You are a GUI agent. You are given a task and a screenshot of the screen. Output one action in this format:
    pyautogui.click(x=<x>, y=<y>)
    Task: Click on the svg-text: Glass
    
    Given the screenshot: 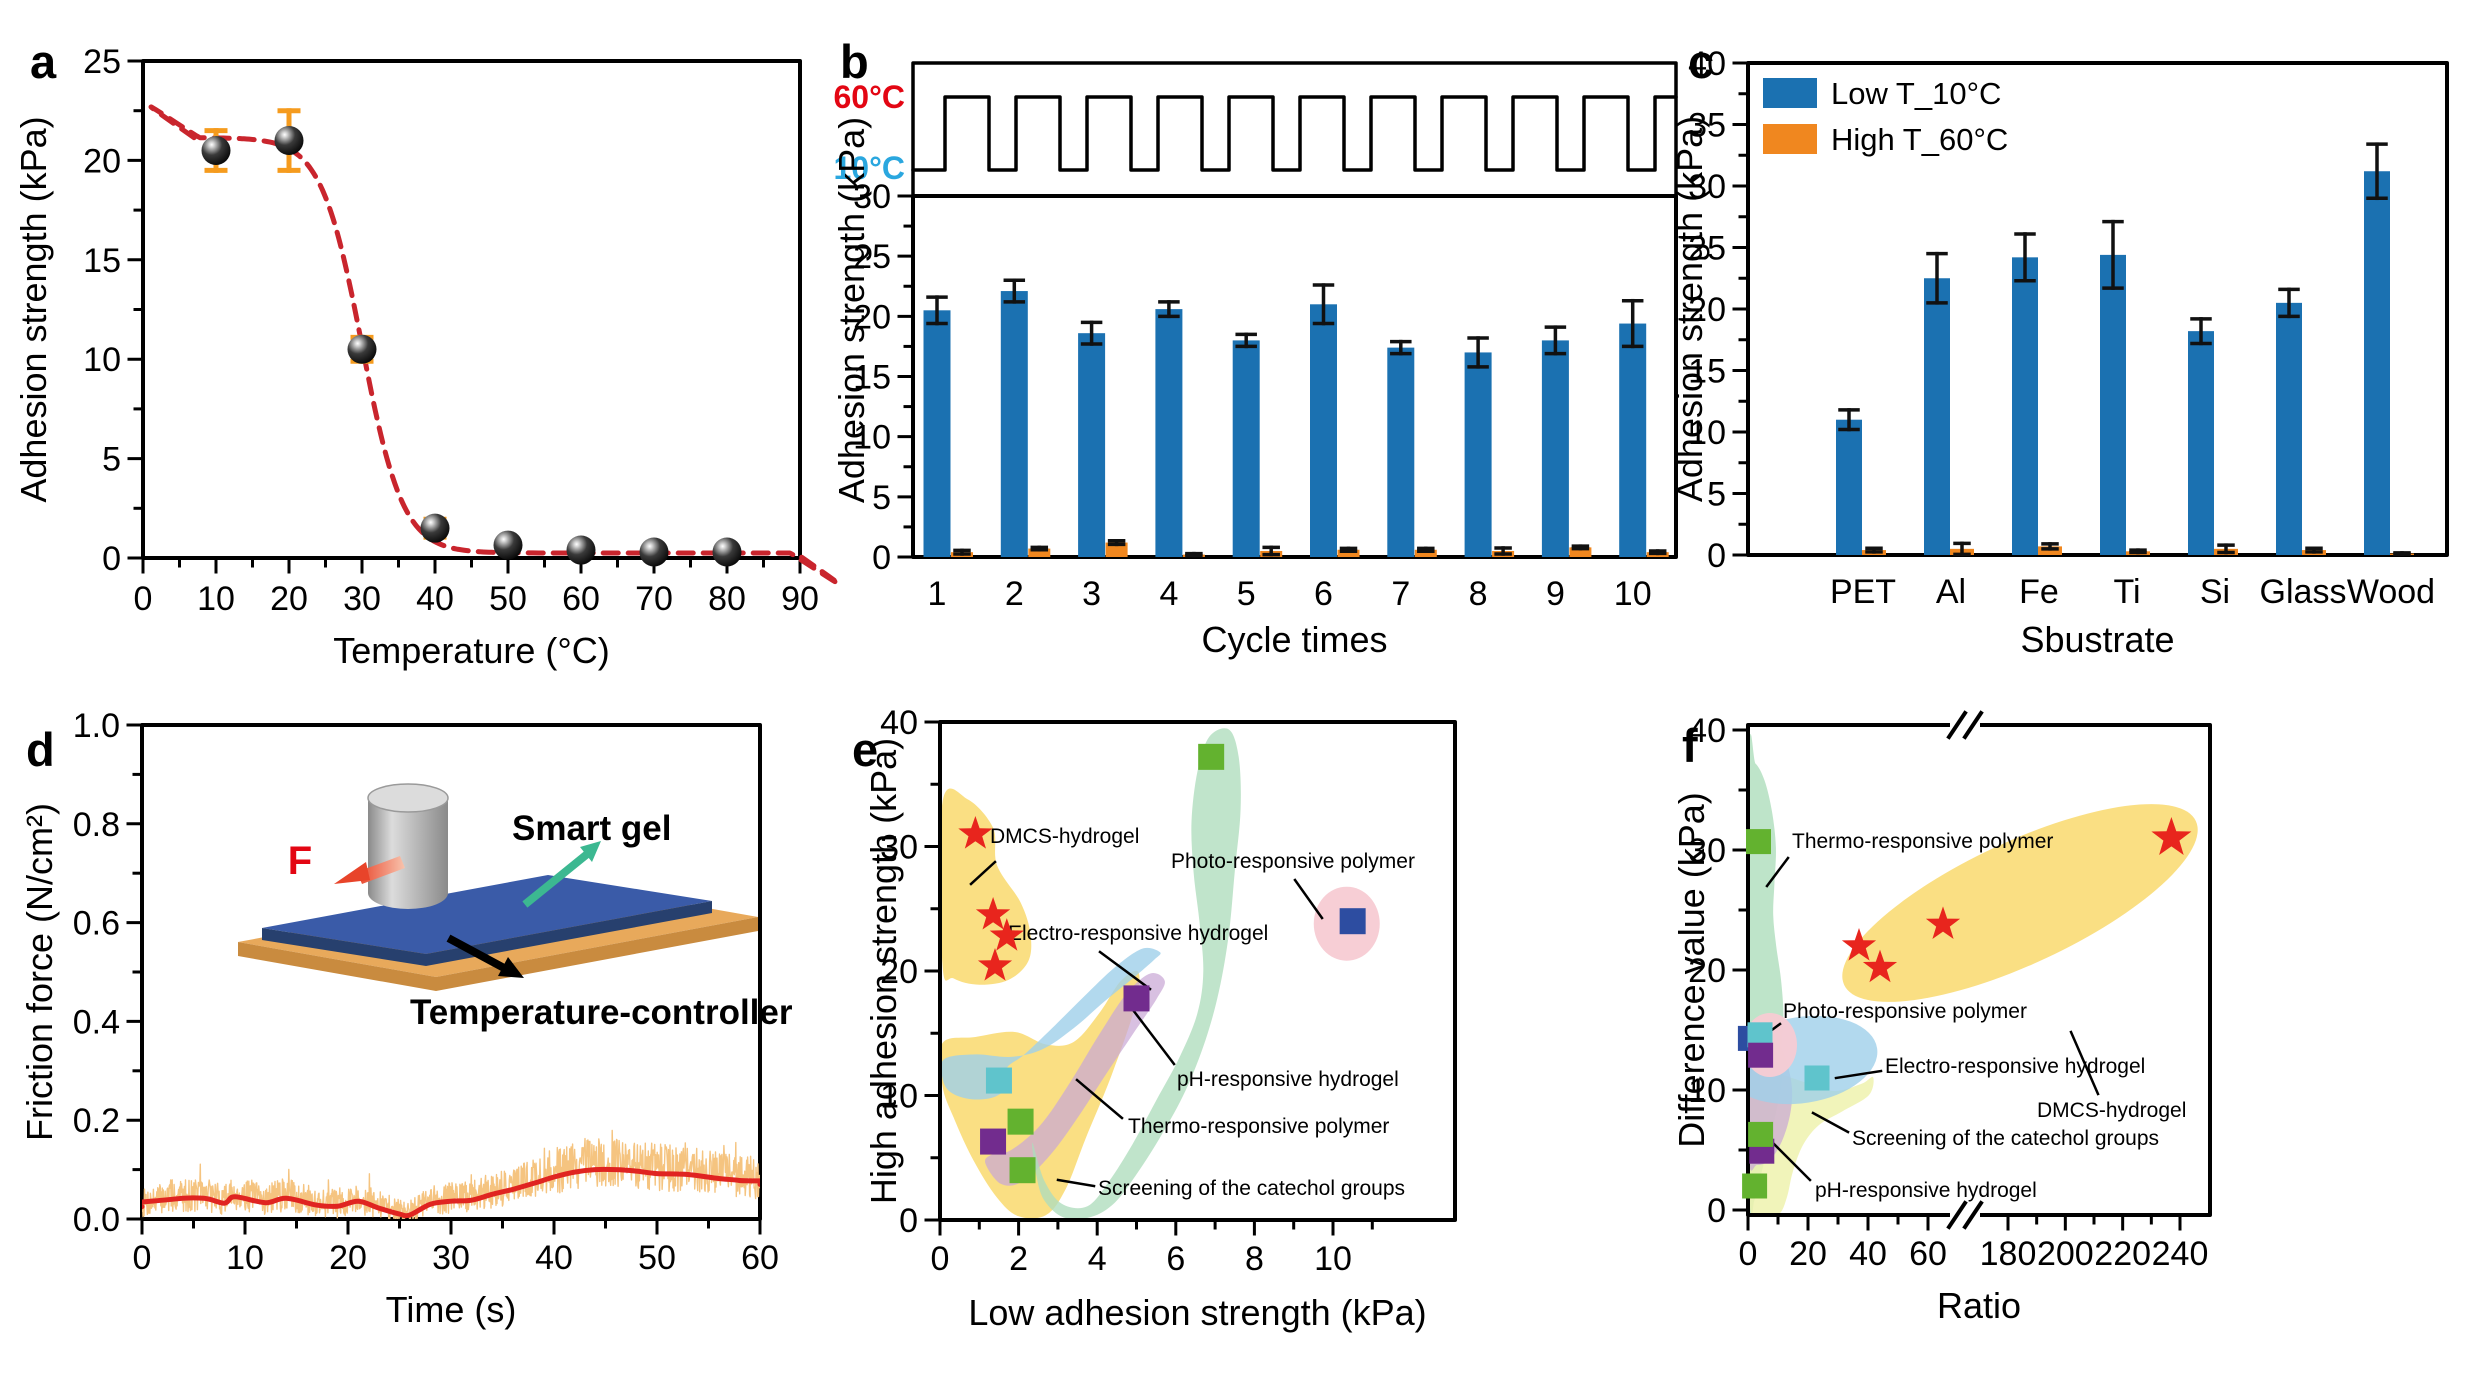 What is the action you would take?
    pyautogui.click(x=2303, y=592)
    